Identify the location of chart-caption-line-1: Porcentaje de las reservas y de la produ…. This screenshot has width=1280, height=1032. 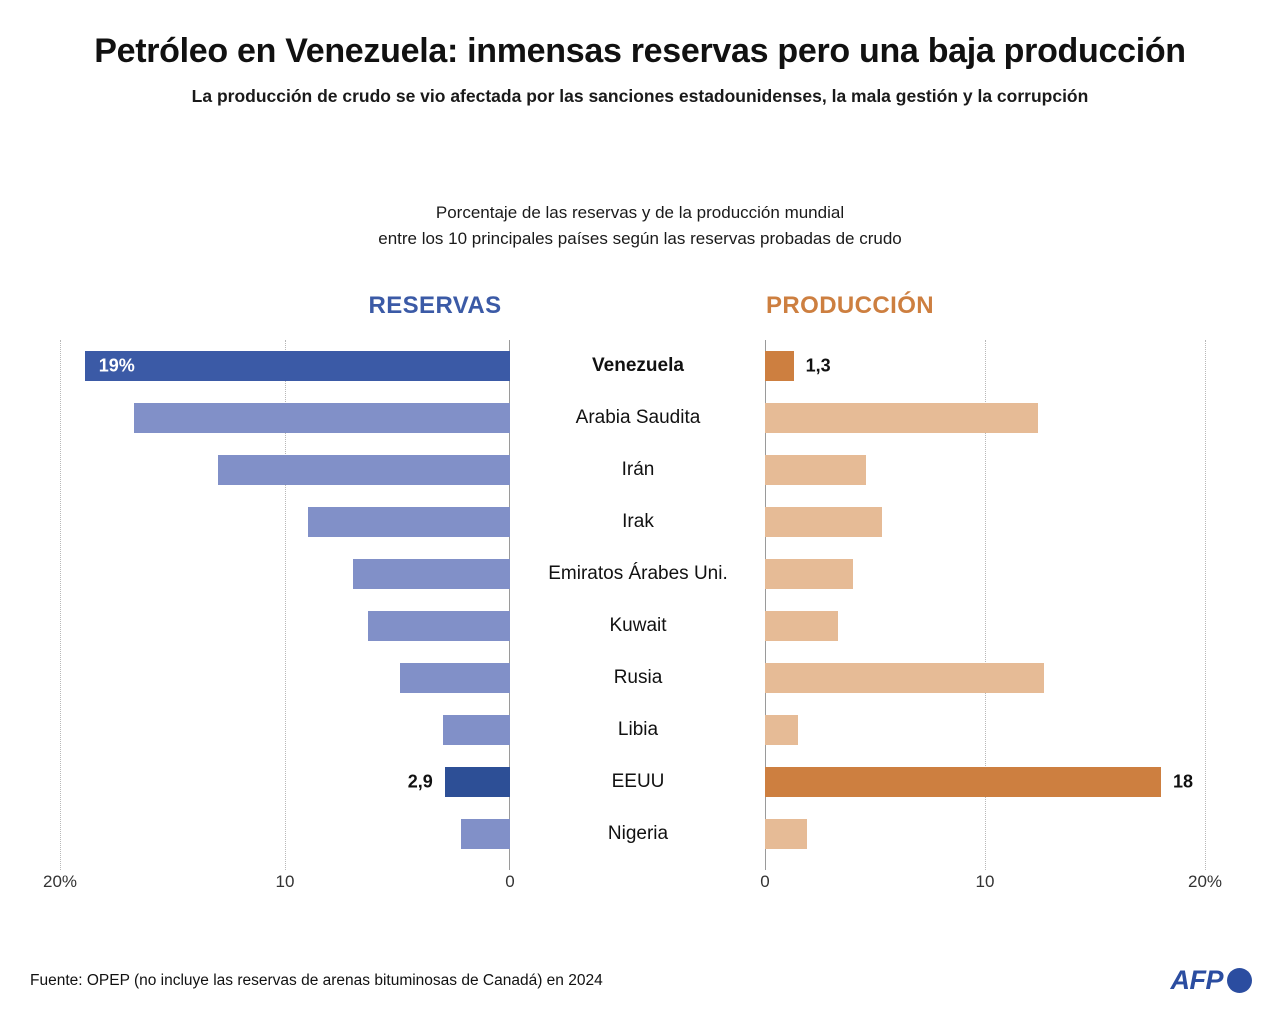
(640, 212).